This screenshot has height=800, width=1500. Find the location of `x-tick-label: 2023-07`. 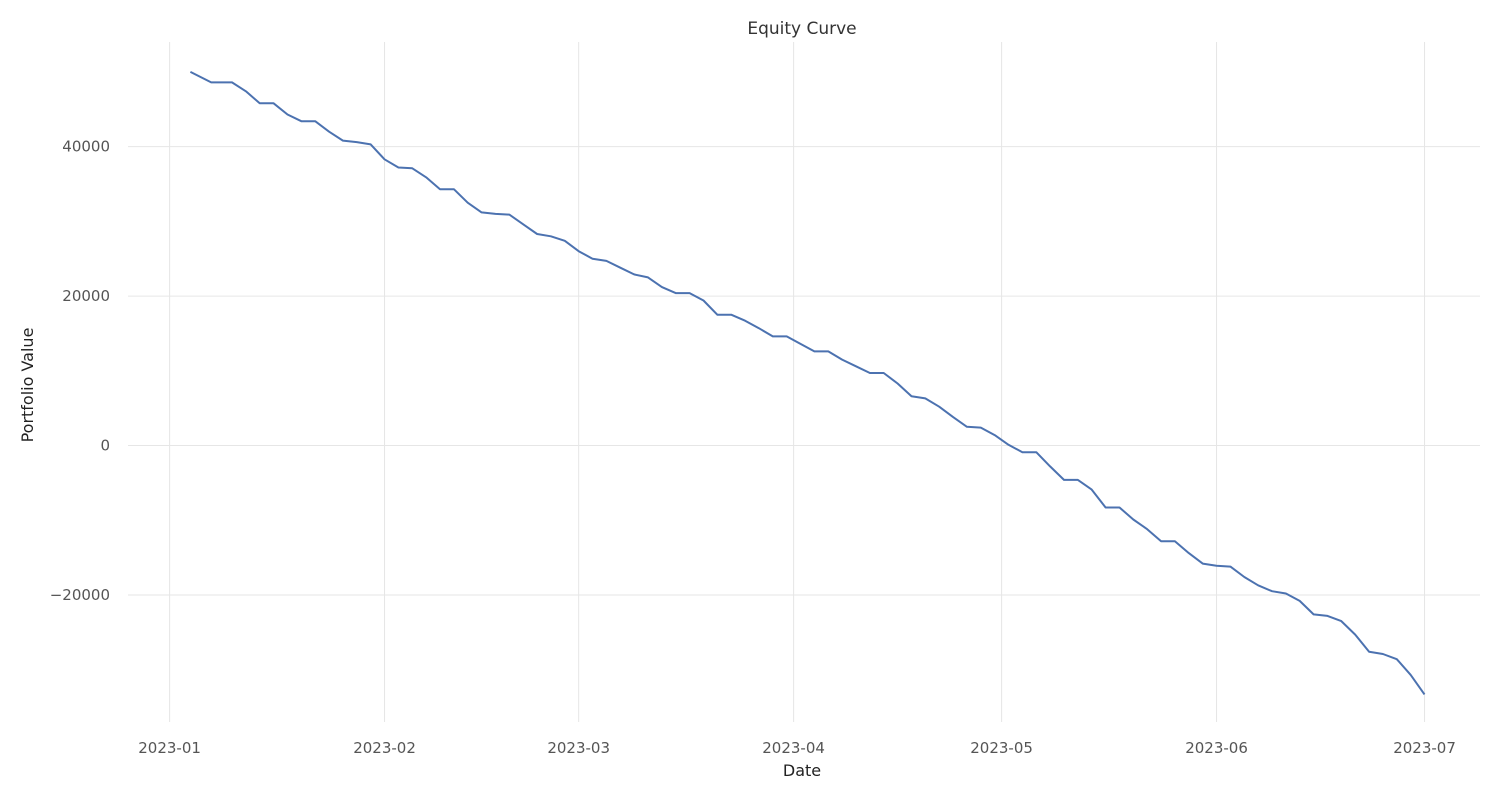

x-tick-label: 2023-07 is located at coordinates (1424, 748).